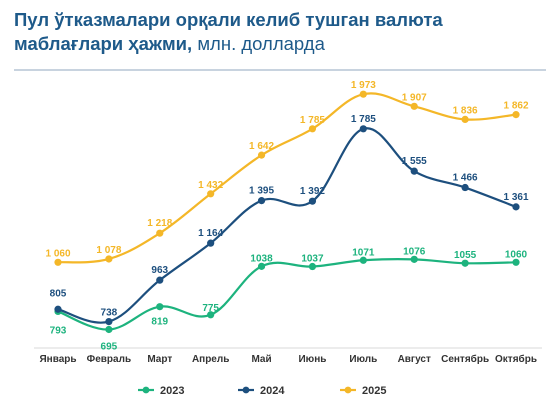  What do you see at coordinates (109, 347) in the screenshot?
I see `data-label-2023: 695` at bounding box center [109, 347].